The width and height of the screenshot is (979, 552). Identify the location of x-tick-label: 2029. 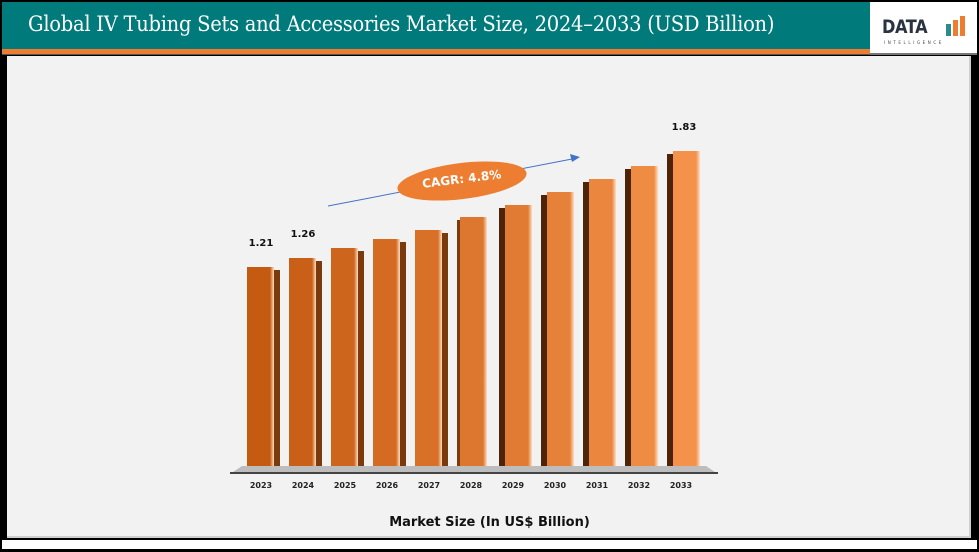
(513, 485).